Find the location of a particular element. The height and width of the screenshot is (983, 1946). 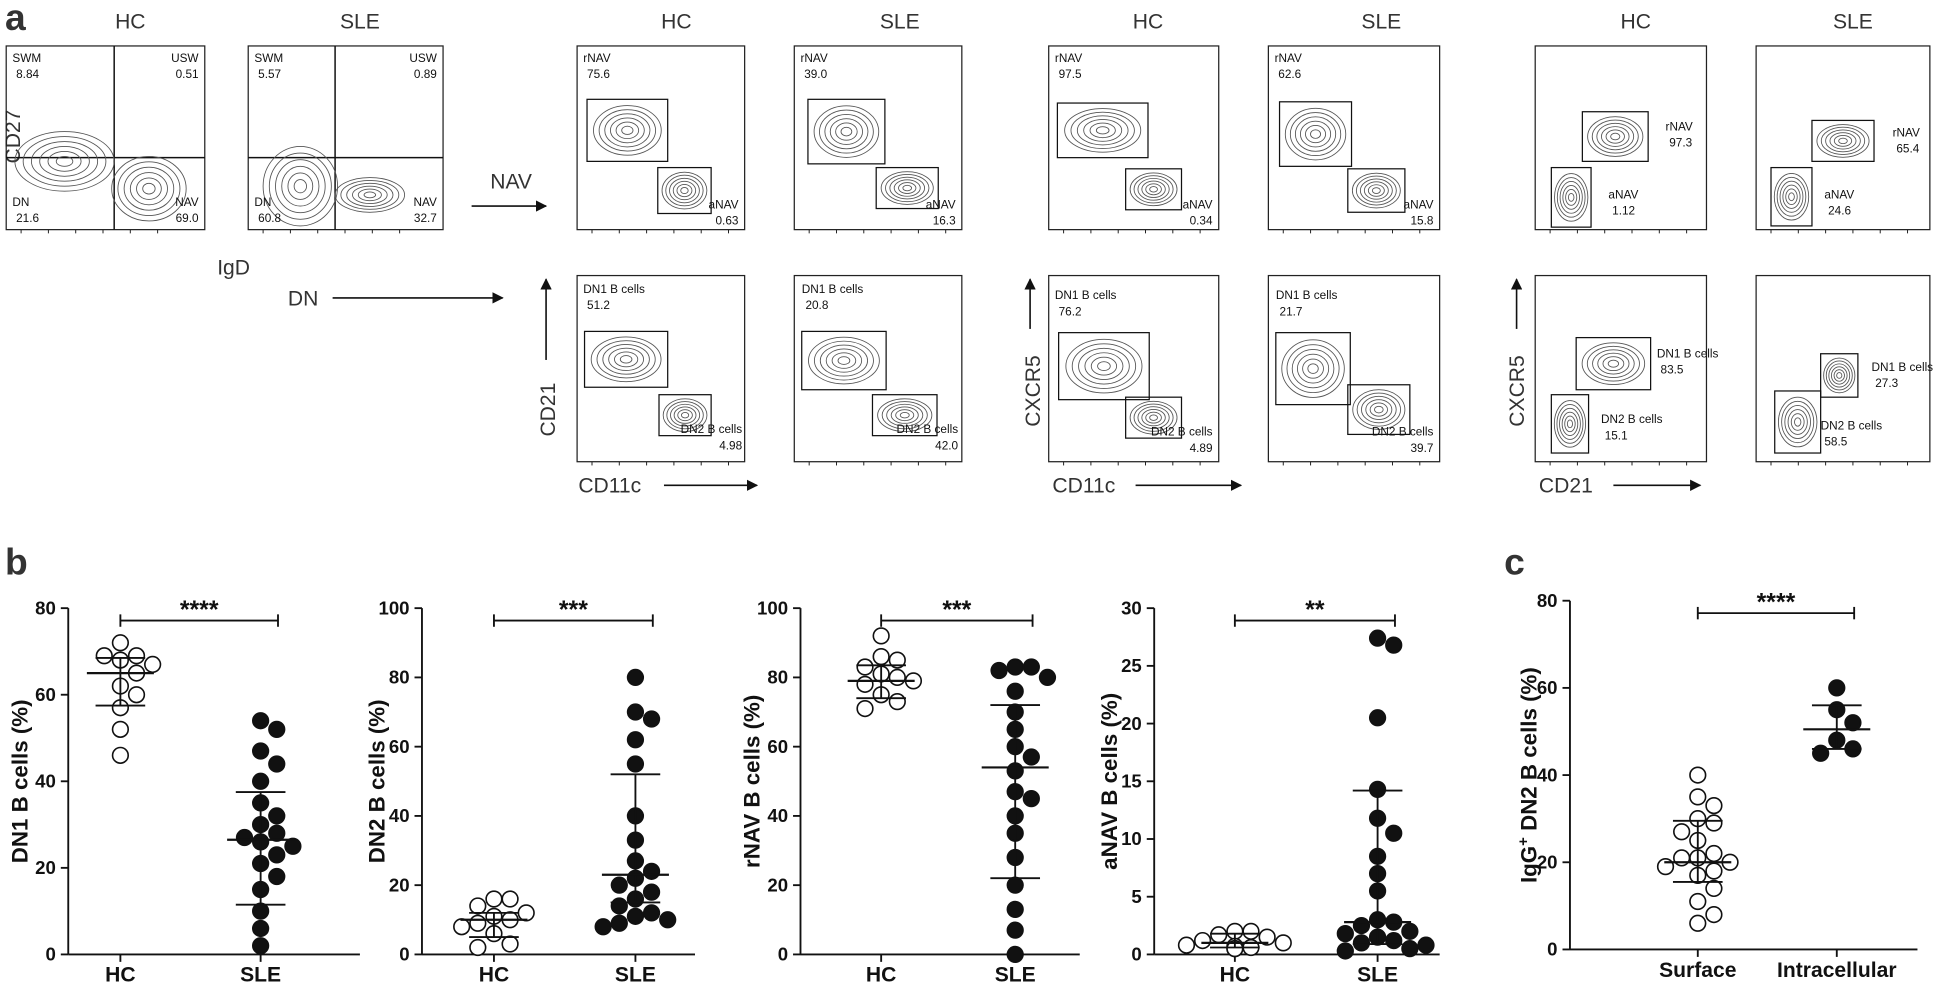

gate-value: 1.12 is located at coordinates (1623, 211).